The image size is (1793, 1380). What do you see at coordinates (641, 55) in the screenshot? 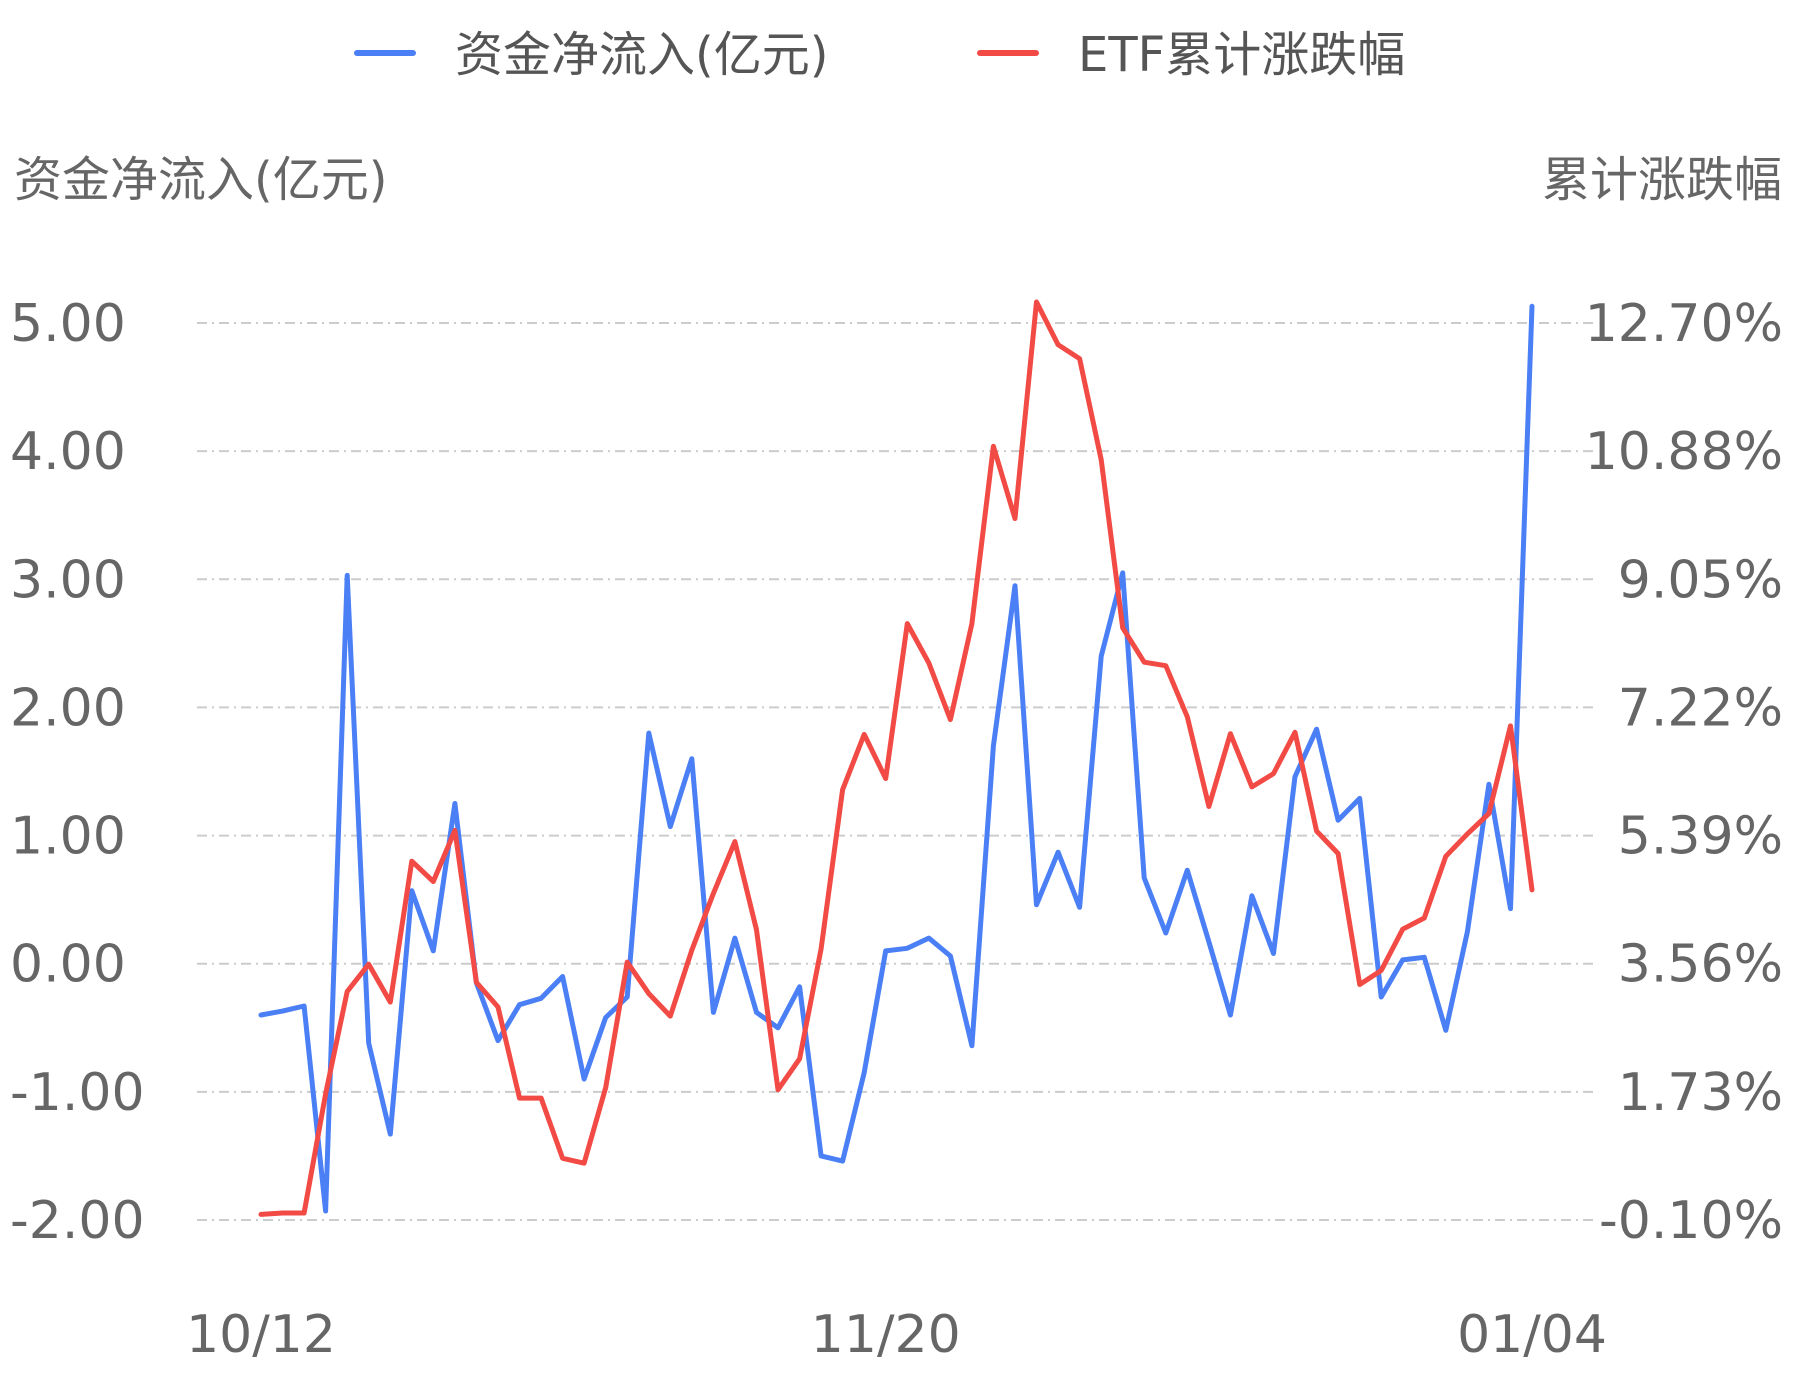
I see `legend-label-inflow: 资金净流入(亿元)` at bounding box center [641, 55].